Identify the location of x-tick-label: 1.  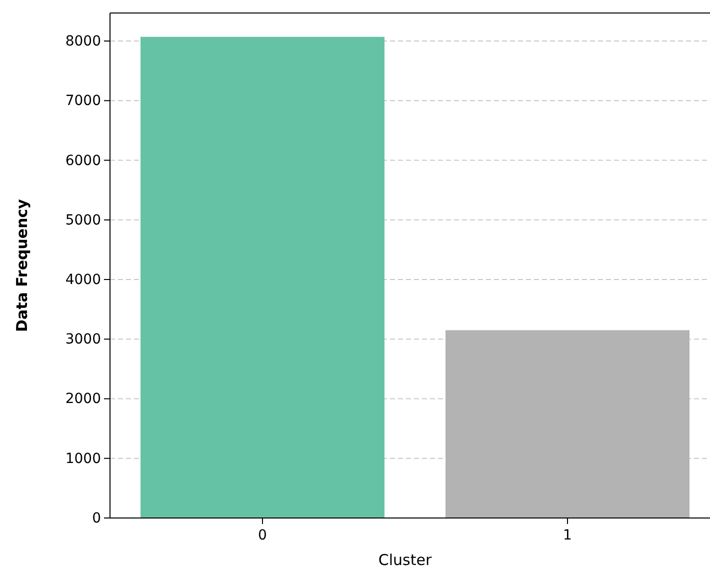
(567, 536).